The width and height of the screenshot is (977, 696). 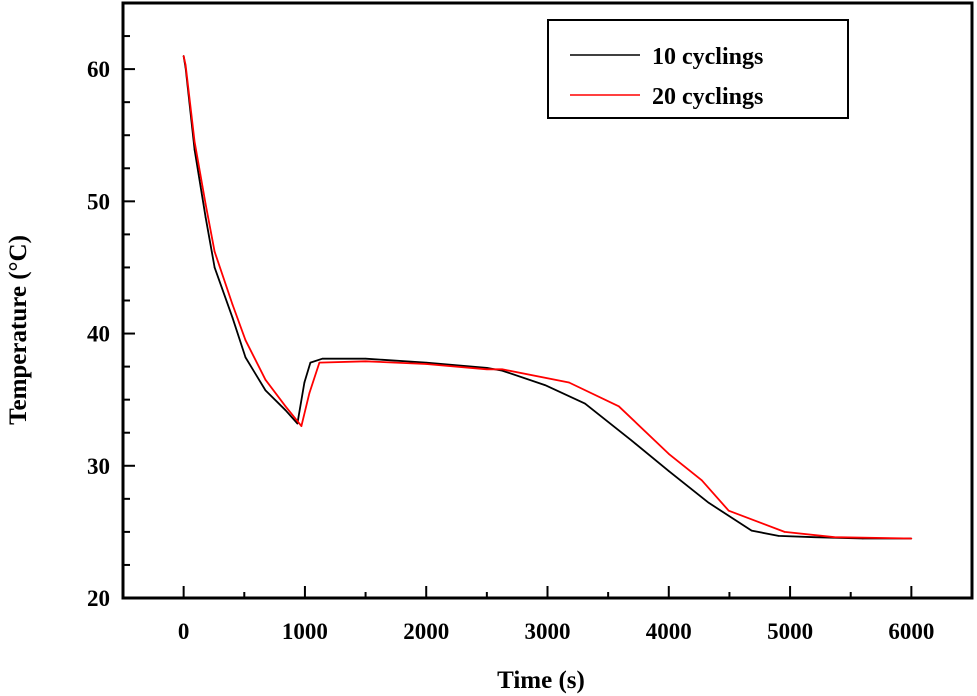 What do you see at coordinates (98, 201) in the screenshot?
I see `y-tick-label: 50` at bounding box center [98, 201].